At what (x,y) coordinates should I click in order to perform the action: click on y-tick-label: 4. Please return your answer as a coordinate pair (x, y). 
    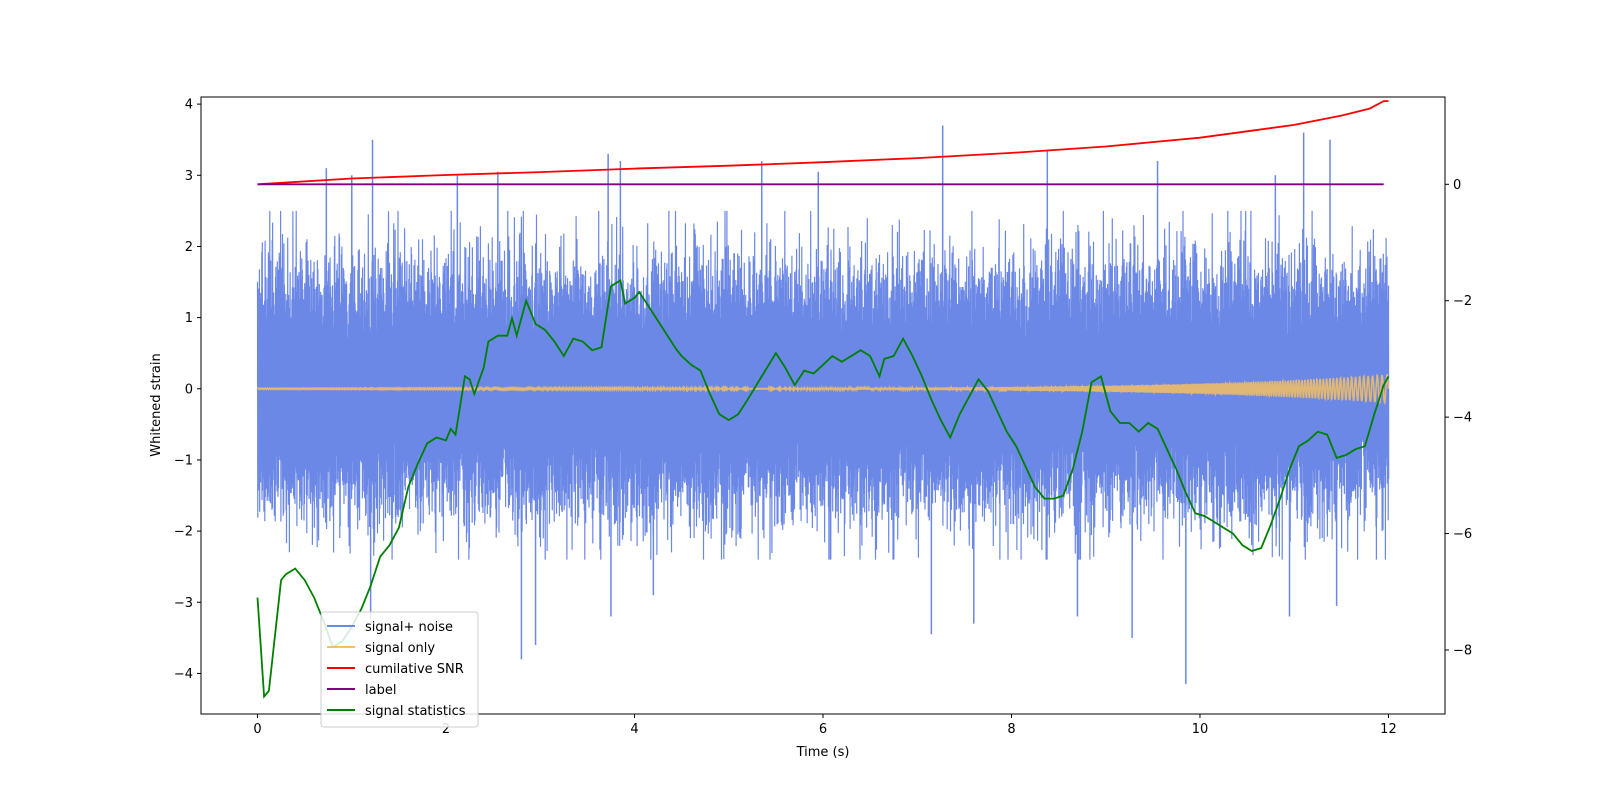
    Looking at the image, I should click on (189, 105).